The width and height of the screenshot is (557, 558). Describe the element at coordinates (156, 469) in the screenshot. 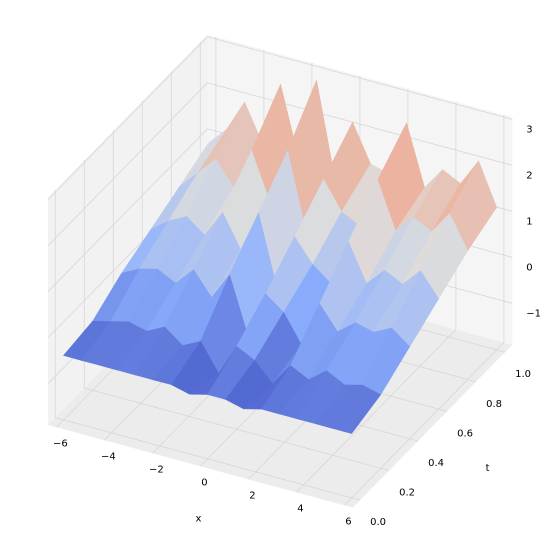

I see `x-tick-label: −2` at that location.